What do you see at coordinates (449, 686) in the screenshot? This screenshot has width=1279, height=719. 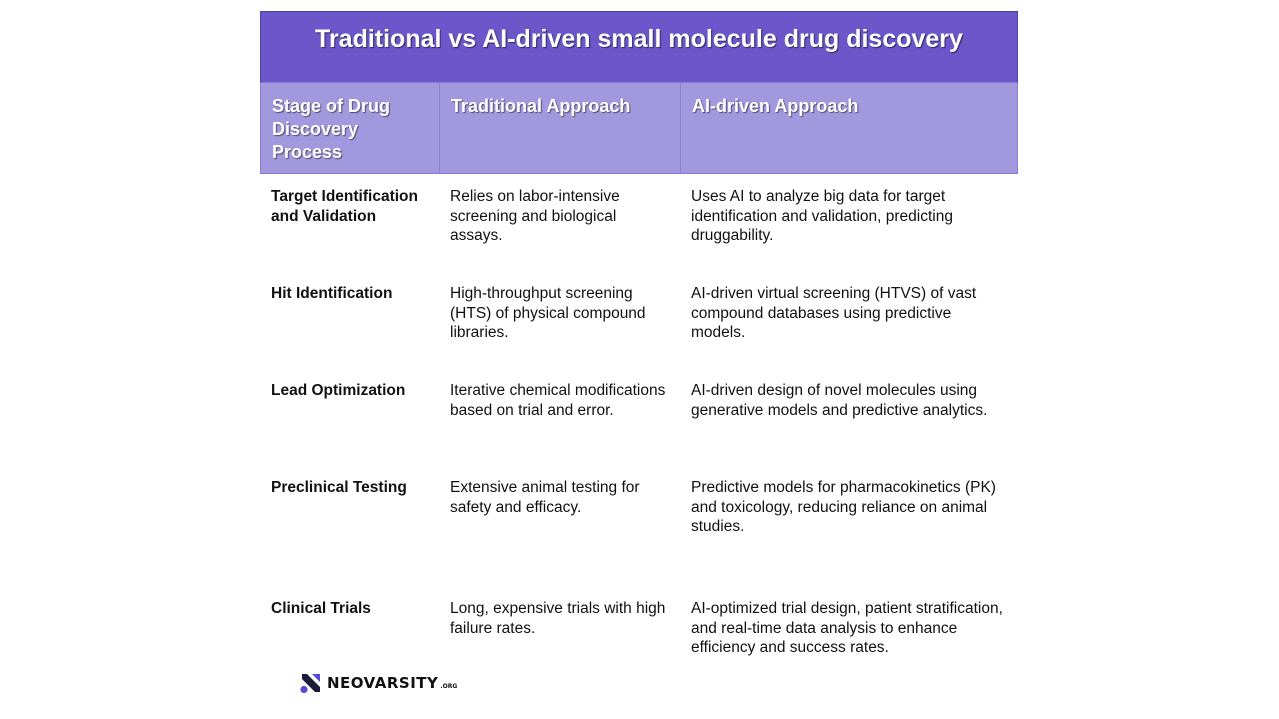 I see `logo-suffix: .ORG` at bounding box center [449, 686].